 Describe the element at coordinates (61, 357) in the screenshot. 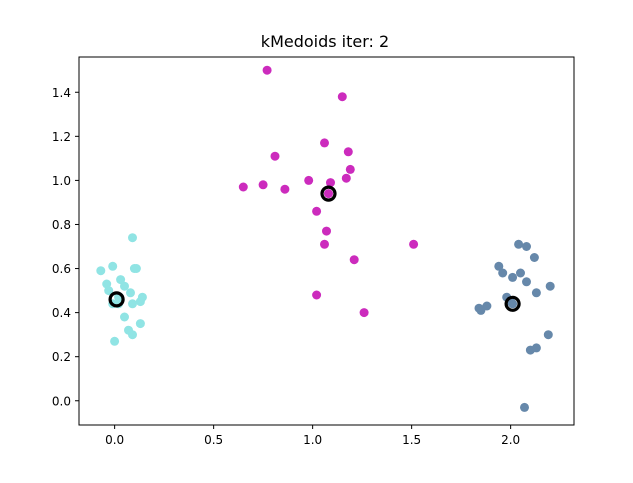

I see `y-tick-label: 0.2` at that location.